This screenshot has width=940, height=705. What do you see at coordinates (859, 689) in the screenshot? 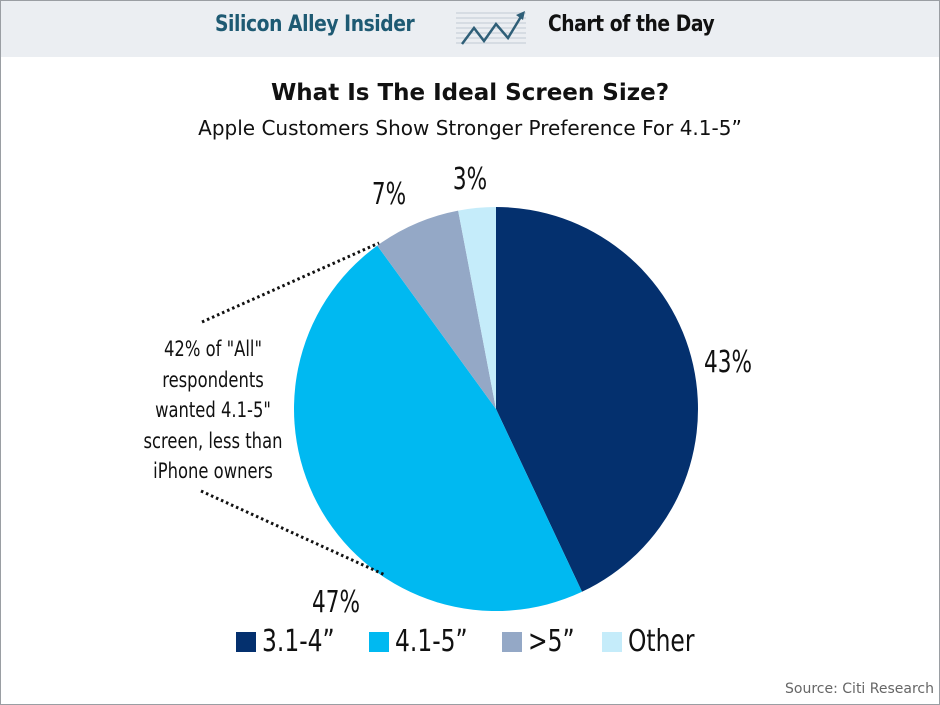
I see `source-note: Source: Citi Research` at bounding box center [859, 689].